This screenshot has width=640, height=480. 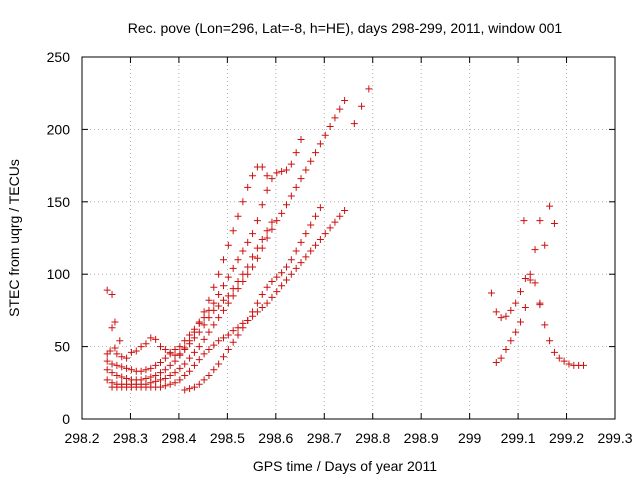 What do you see at coordinates (518, 438) in the screenshot?
I see `x-tick-label: 299.1` at bounding box center [518, 438].